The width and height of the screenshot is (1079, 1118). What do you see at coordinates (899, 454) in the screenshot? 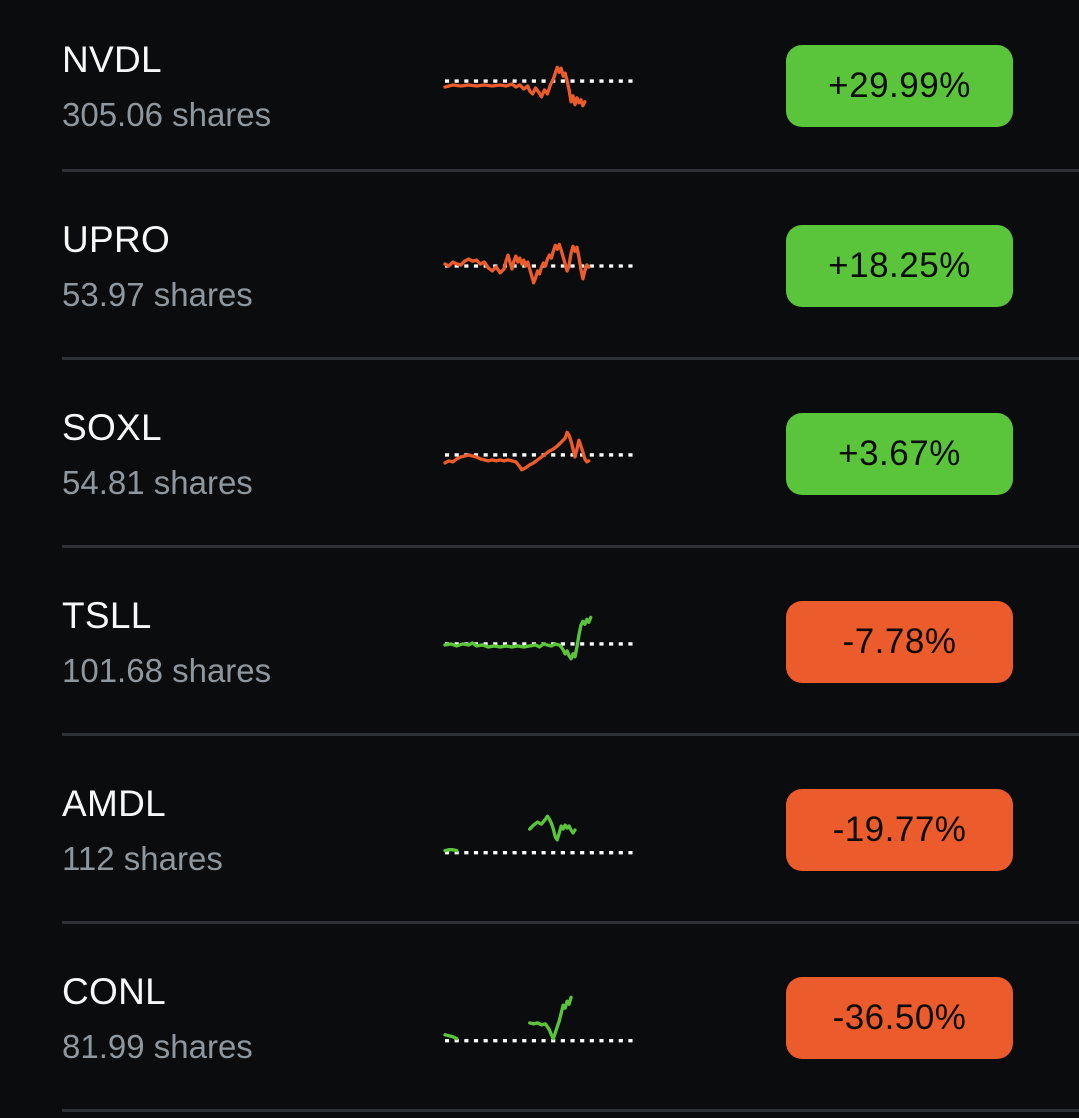
I see `change-percent-badge: +3.67%` at bounding box center [899, 454].